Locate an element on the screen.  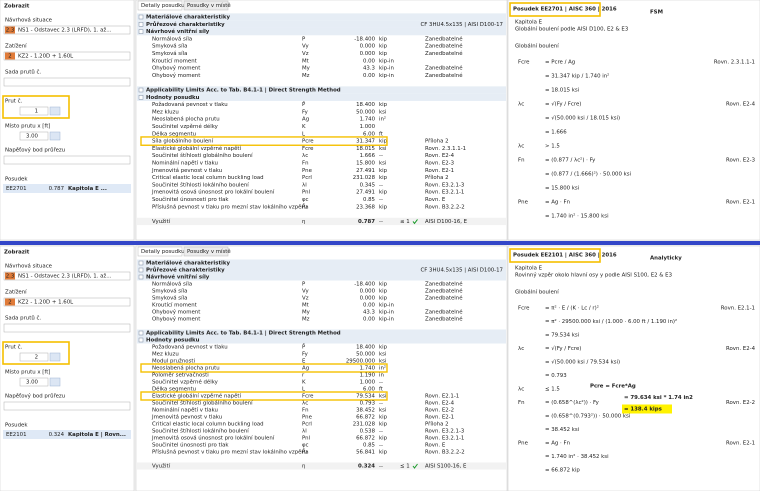
row-symbol: Pne is located at coordinates (307, 171).